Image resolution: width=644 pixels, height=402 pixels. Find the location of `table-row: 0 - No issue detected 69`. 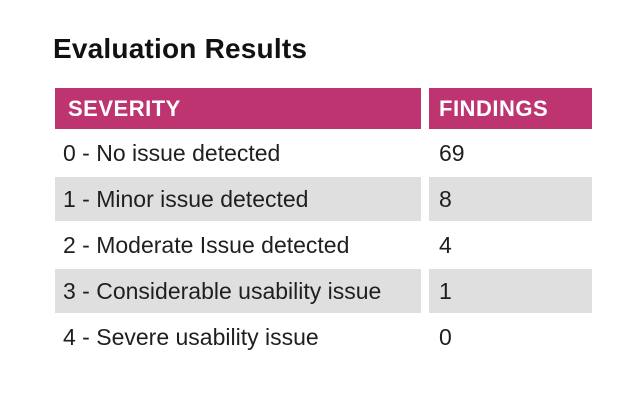

table-row: 0 - No issue detected 69 is located at coordinates (323, 154).